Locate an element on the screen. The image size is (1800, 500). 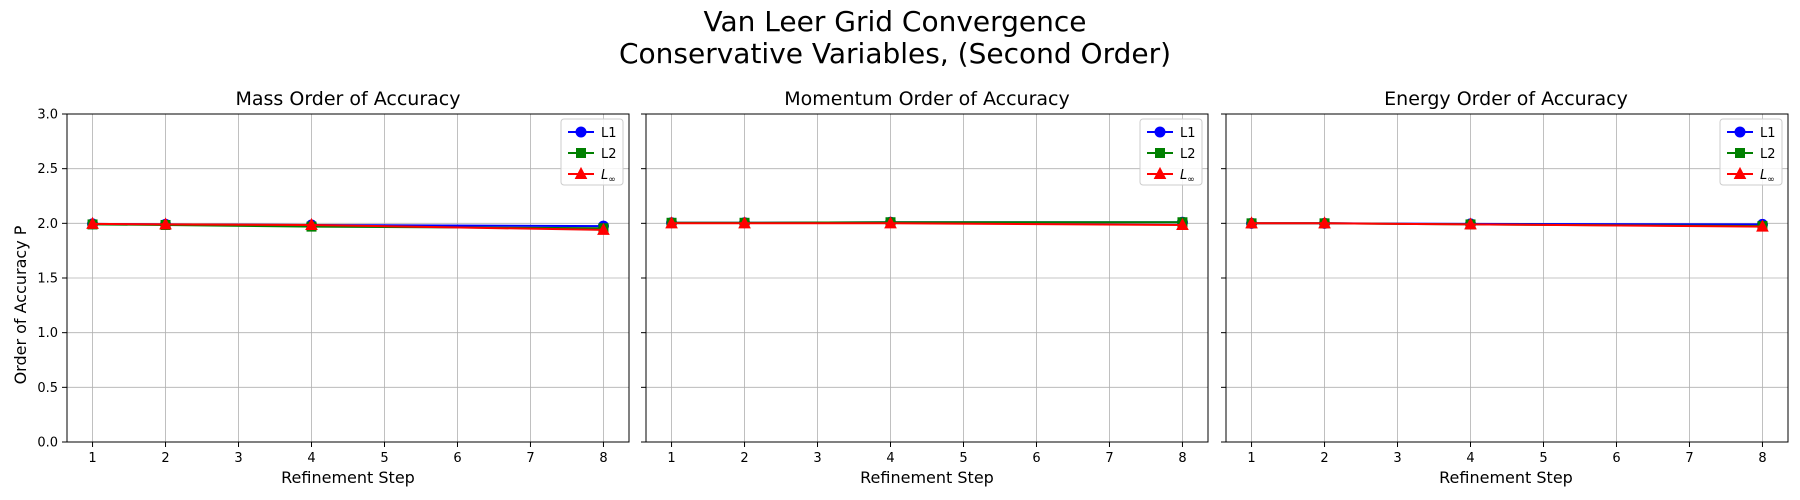
y-tick-label: 1.5 is located at coordinates (47, 279).